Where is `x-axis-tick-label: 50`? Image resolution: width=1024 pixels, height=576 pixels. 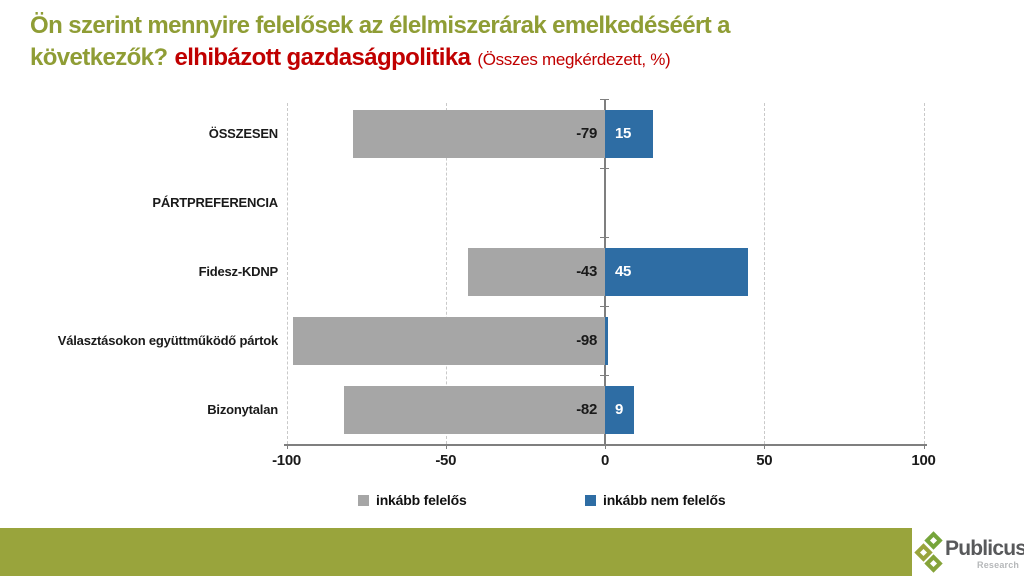
x-axis-tick-label: 50 is located at coordinates (764, 460).